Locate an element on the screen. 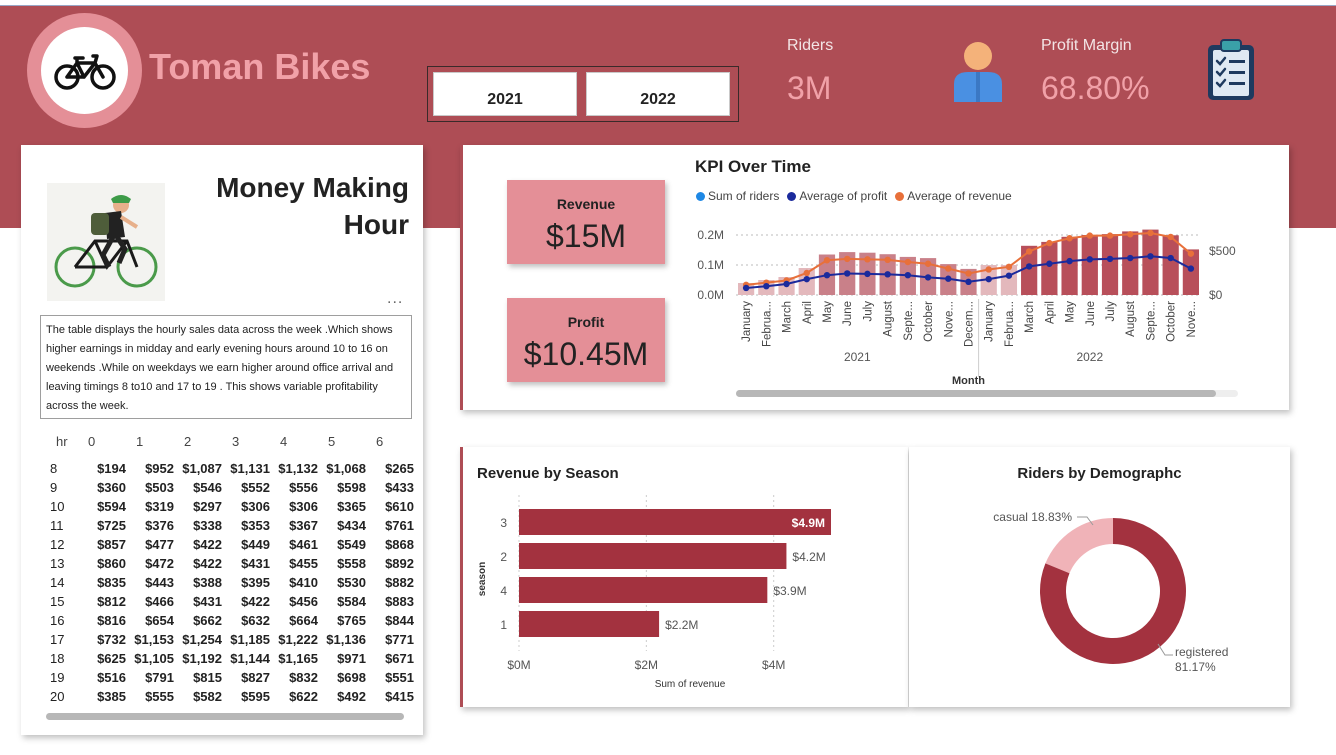 This screenshot has height=755, width=1336. value-cell: $1,132 is located at coordinates (298, 468).